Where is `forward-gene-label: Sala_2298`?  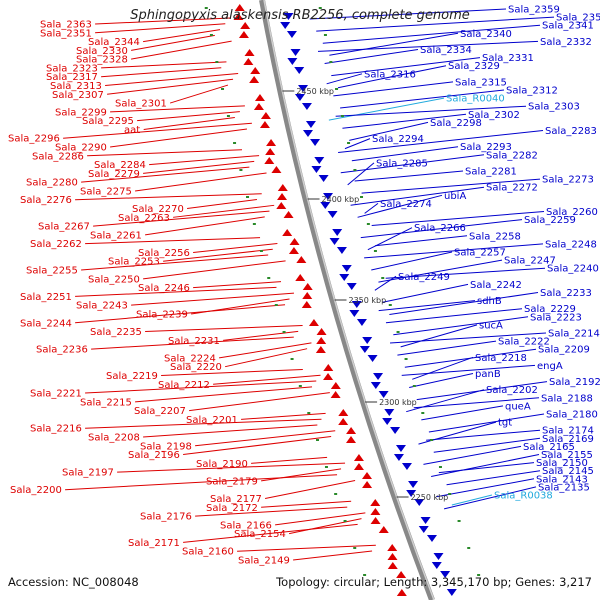
forward-gene-label: Sala_2298 is located at coordinates (456, 123).